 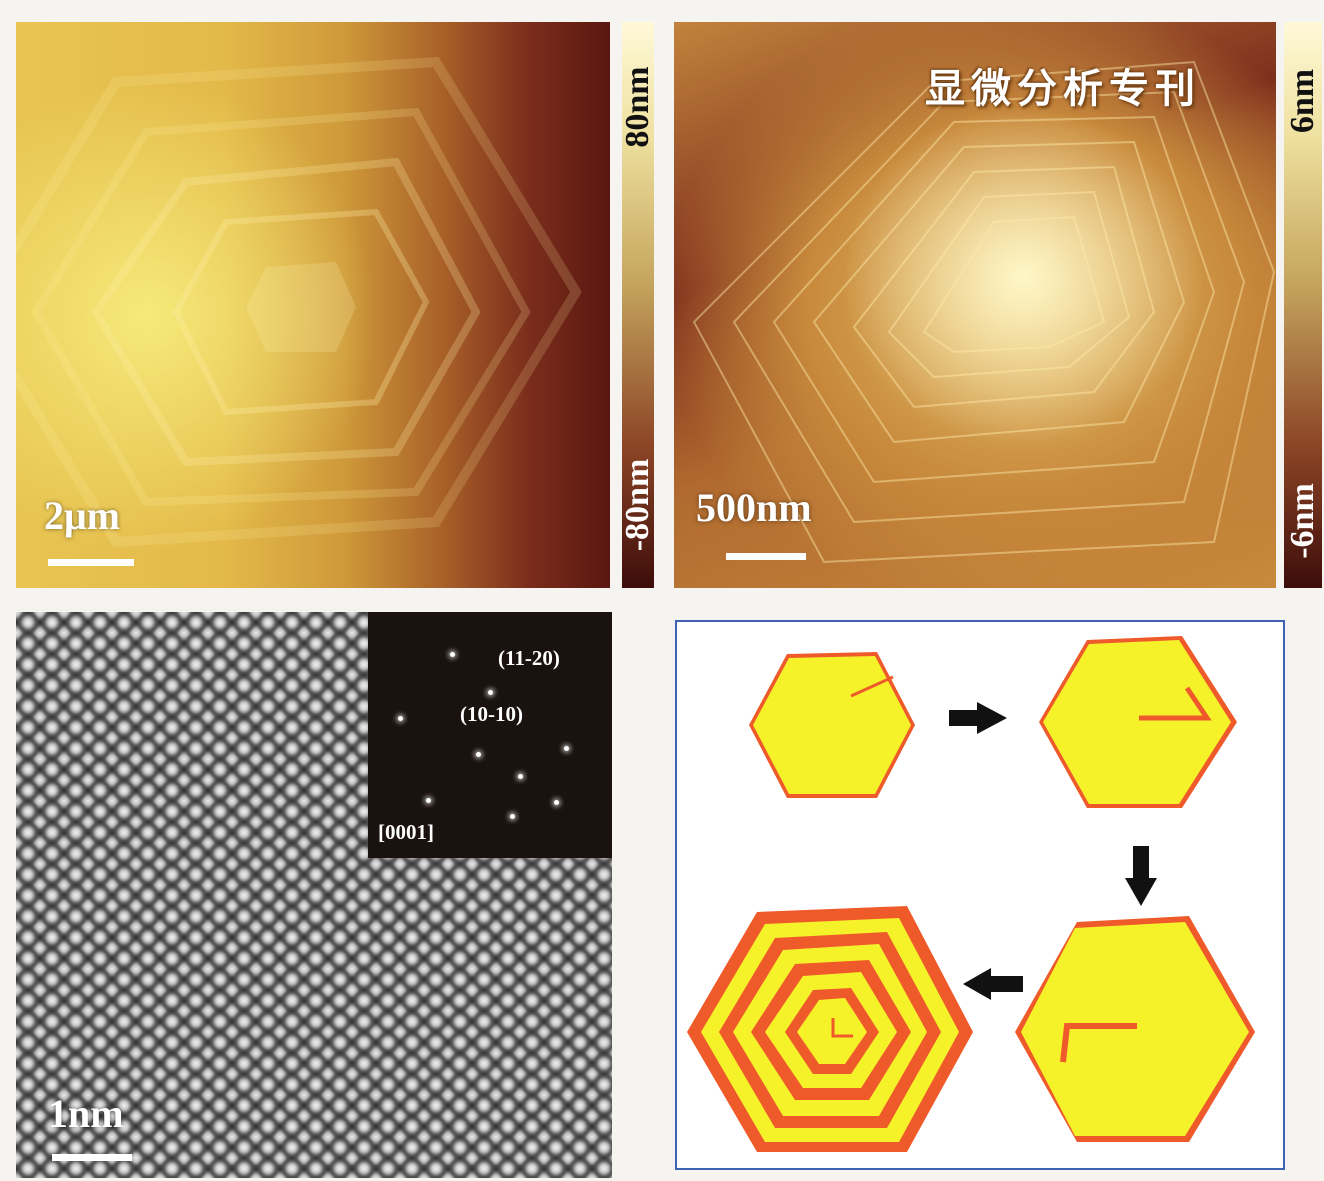 I want to click on scale-bar-label: 1nm, so click(x=86, y=1113).